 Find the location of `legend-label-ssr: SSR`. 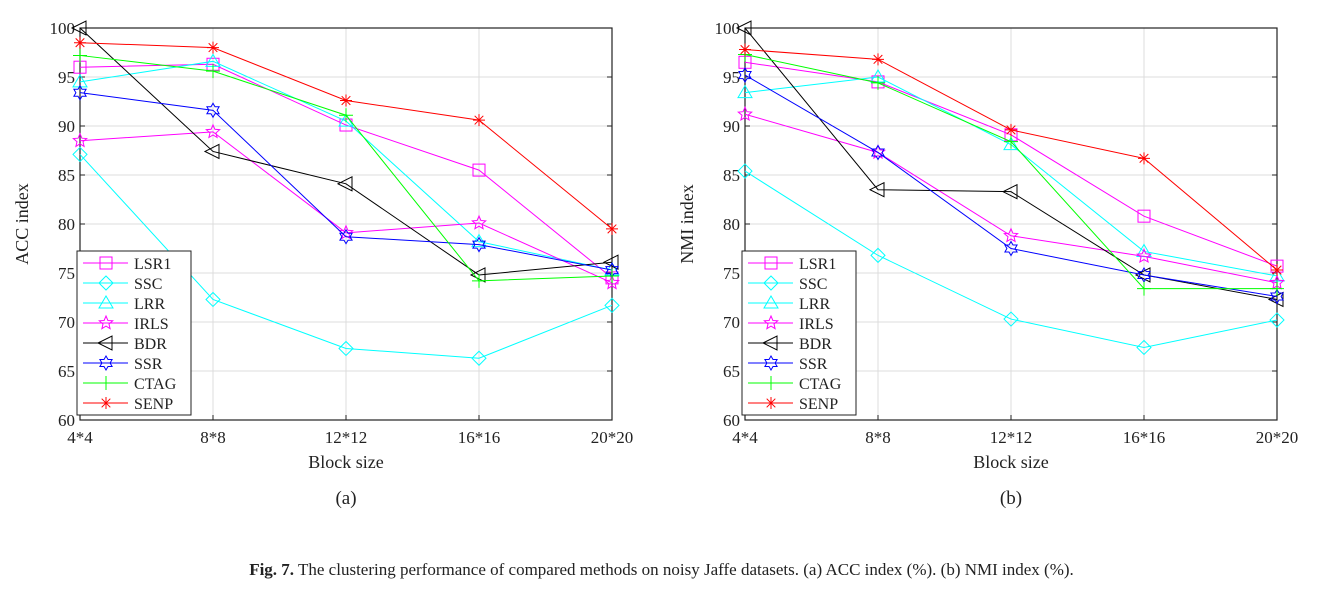

legend-label-ssr: SSR is located at coordinates (148, 364).